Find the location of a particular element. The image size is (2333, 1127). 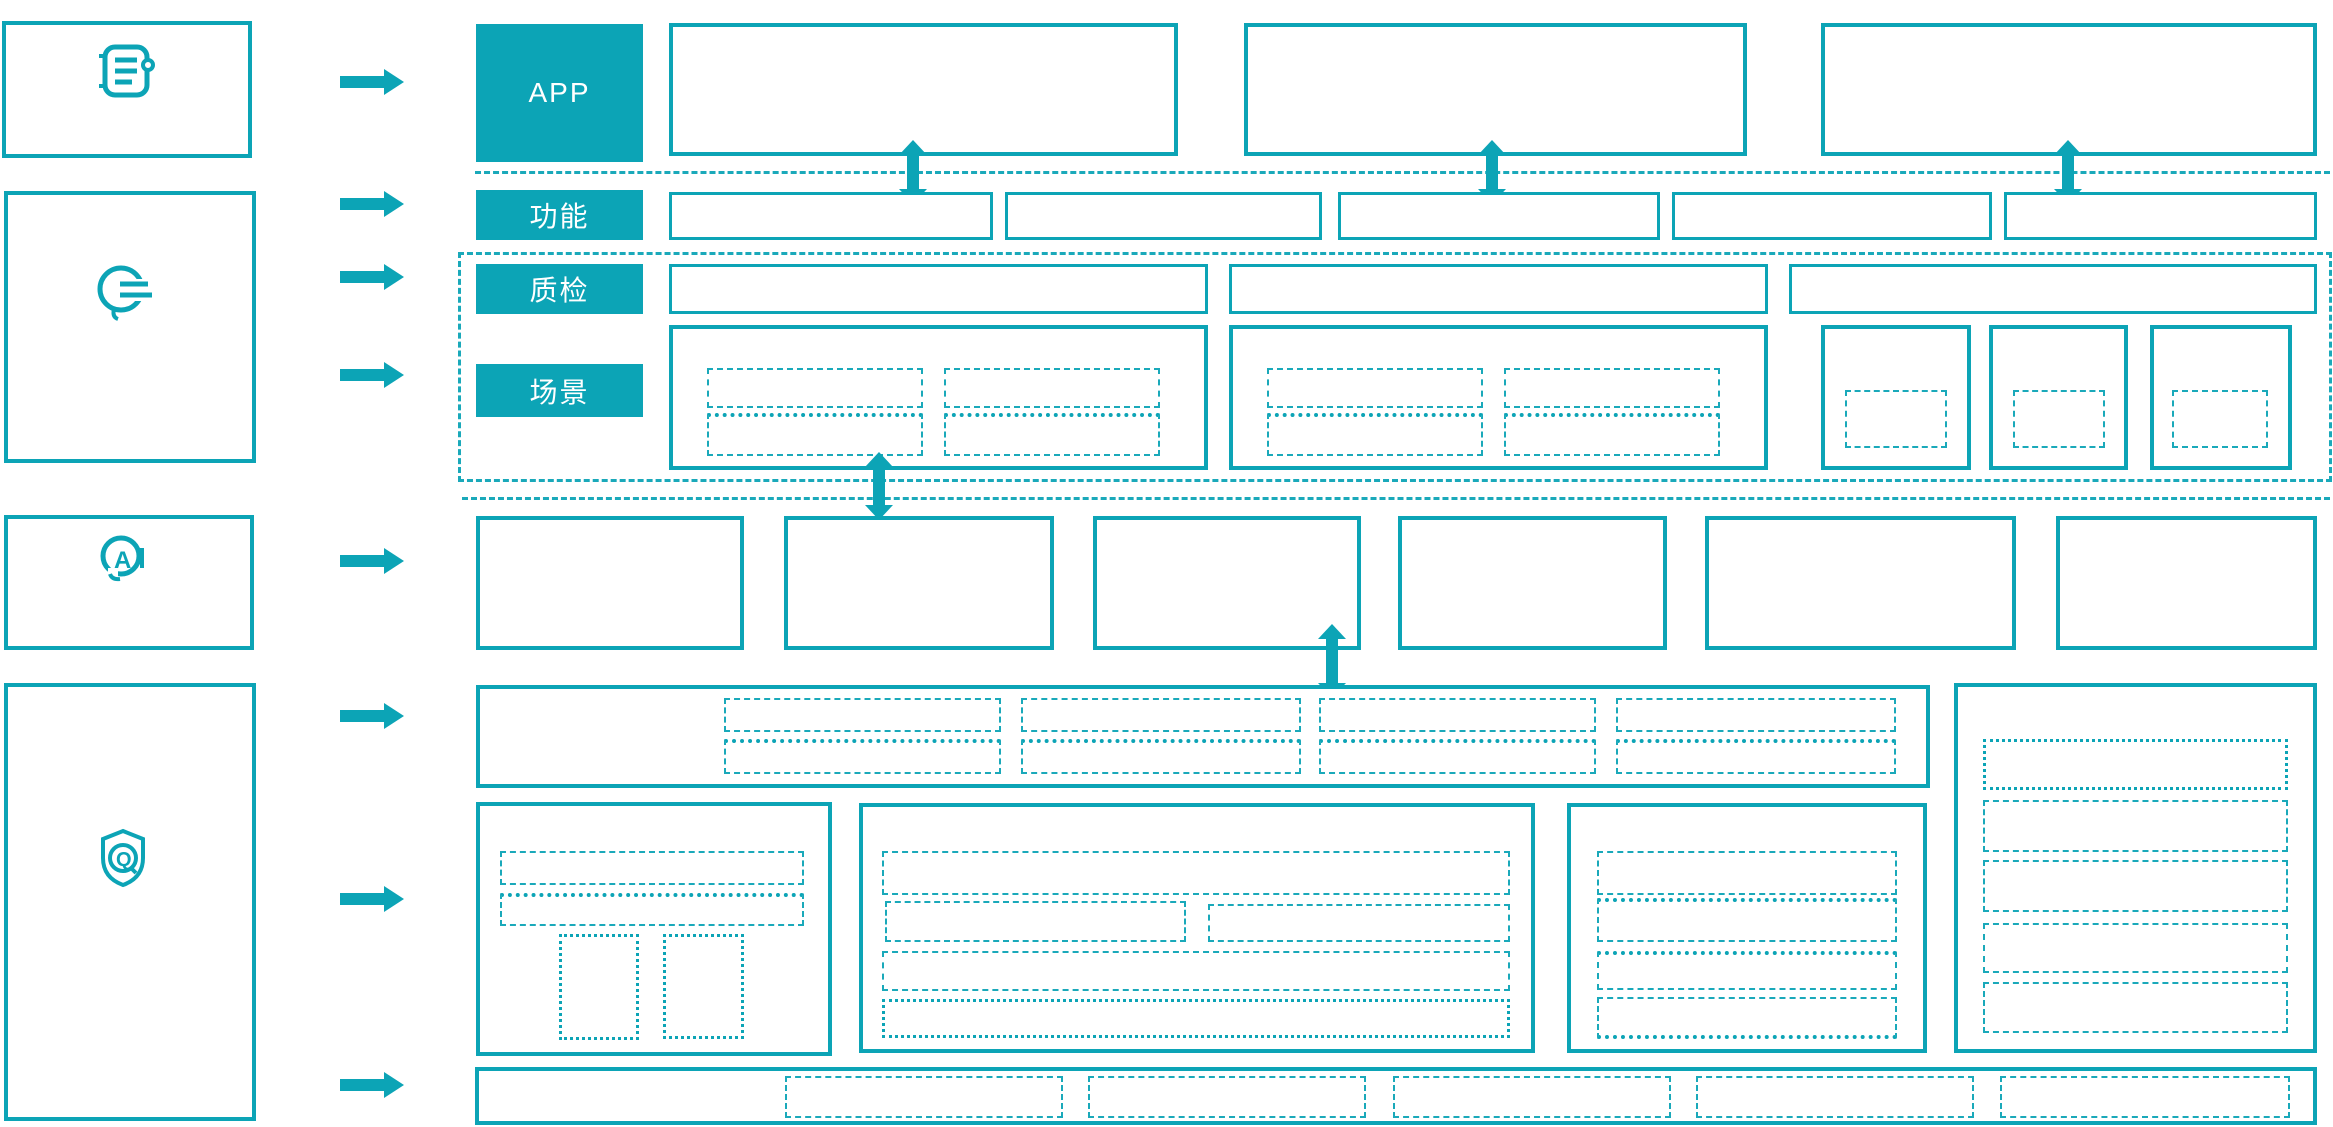

arrow-right-model is located at coordinates (372, 716).